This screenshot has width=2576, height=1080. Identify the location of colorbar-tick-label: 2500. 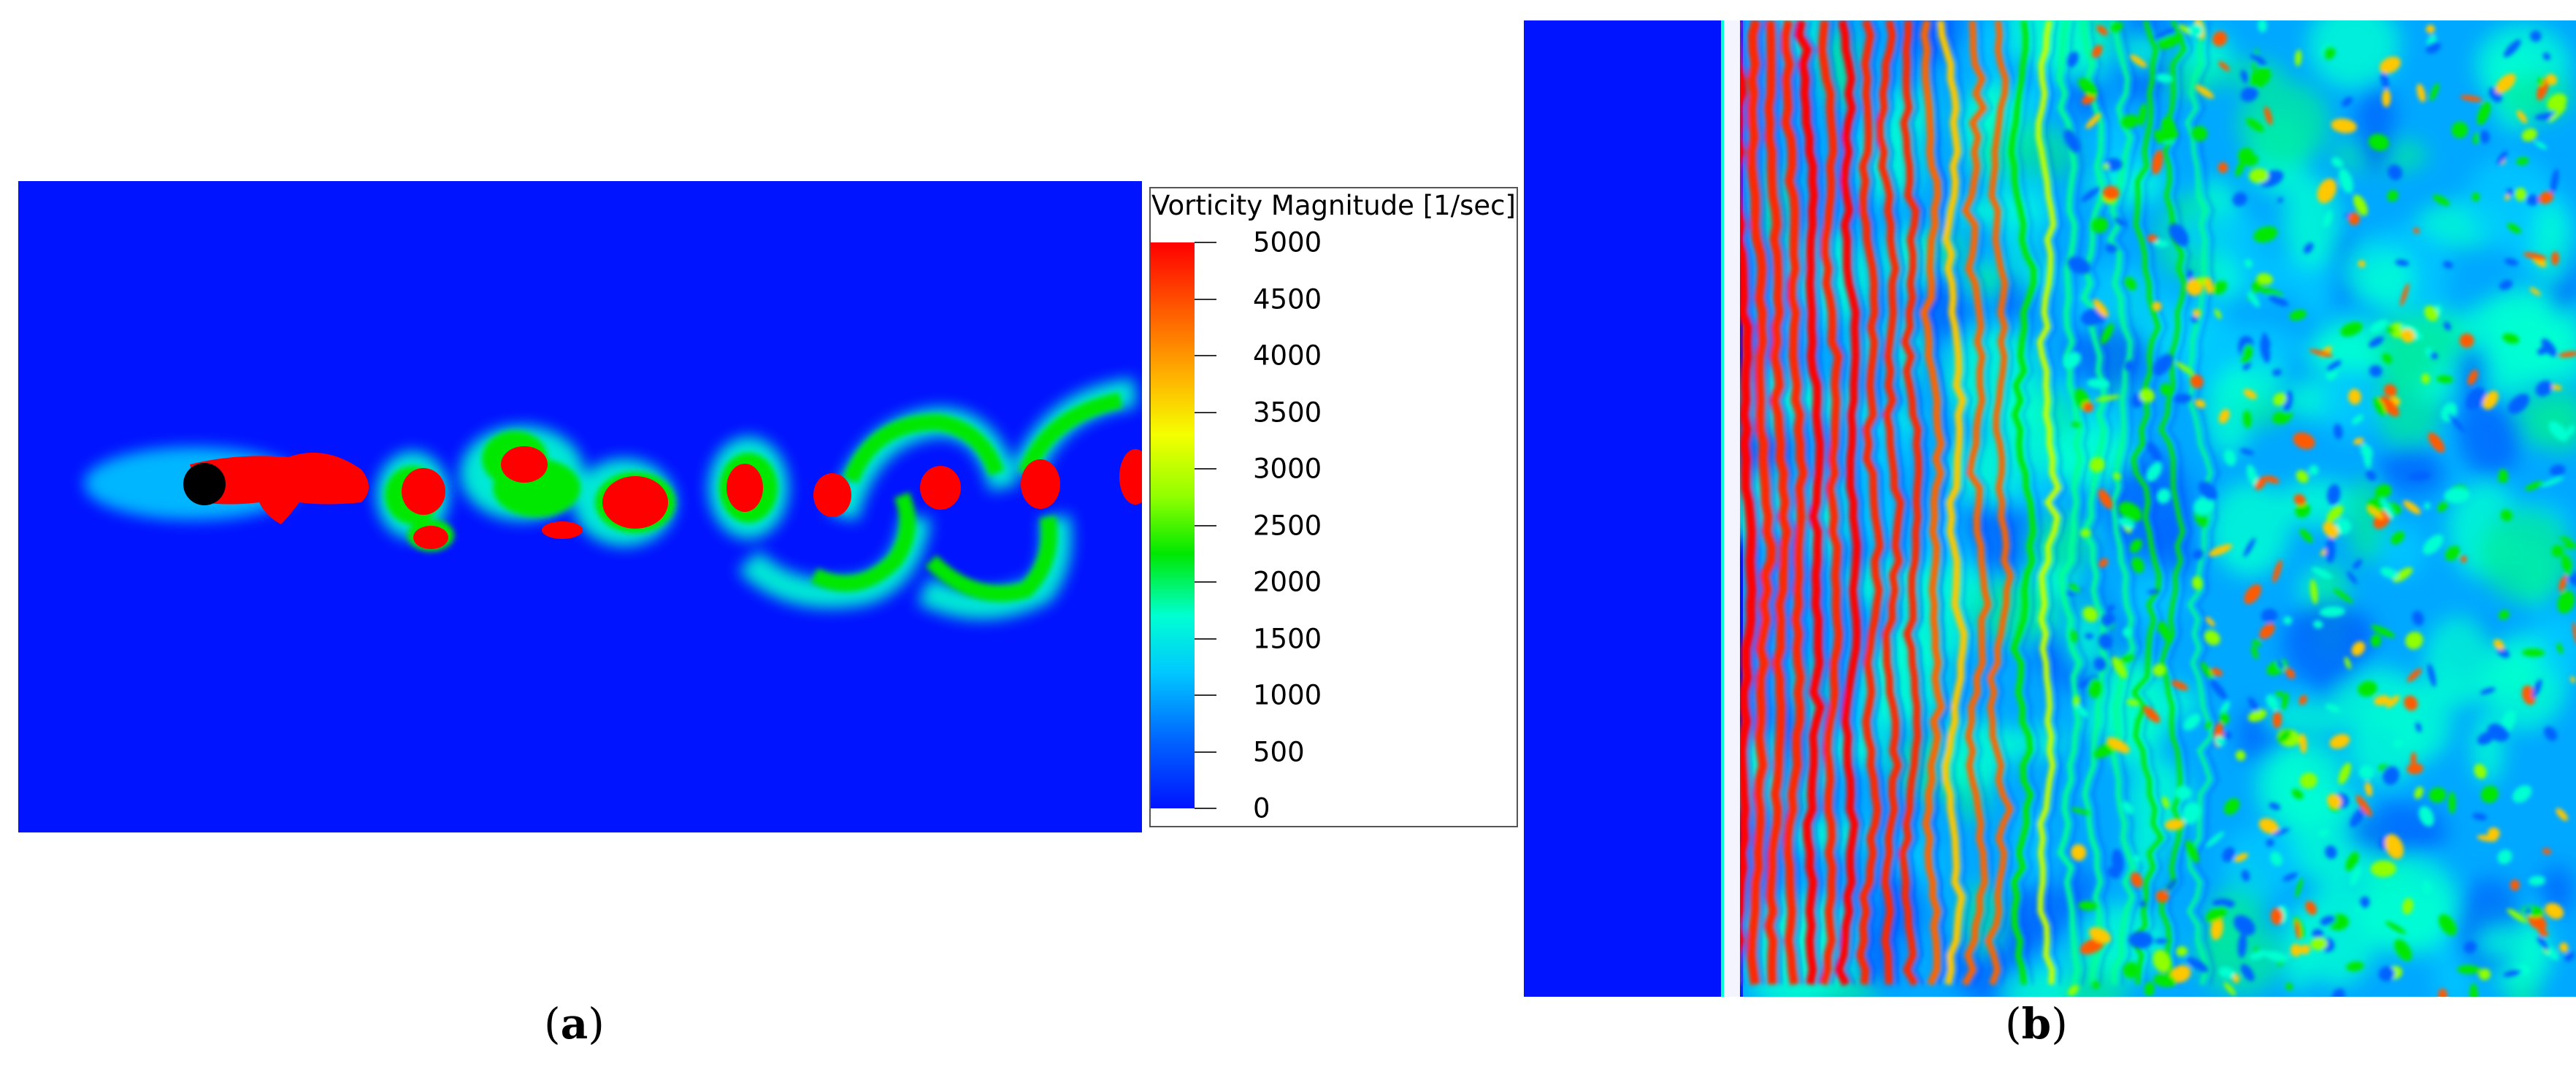
(1287, 525).